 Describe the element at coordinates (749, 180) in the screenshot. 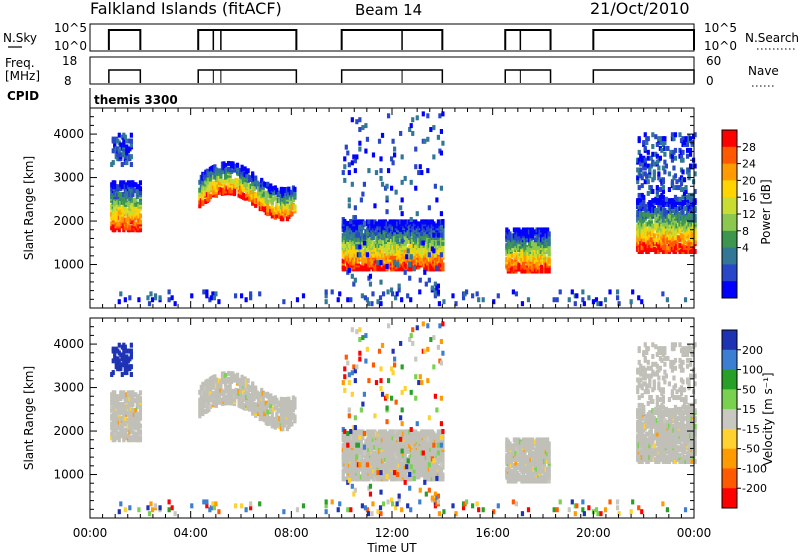

I see `colorbar-tick-label: 20` at that location.